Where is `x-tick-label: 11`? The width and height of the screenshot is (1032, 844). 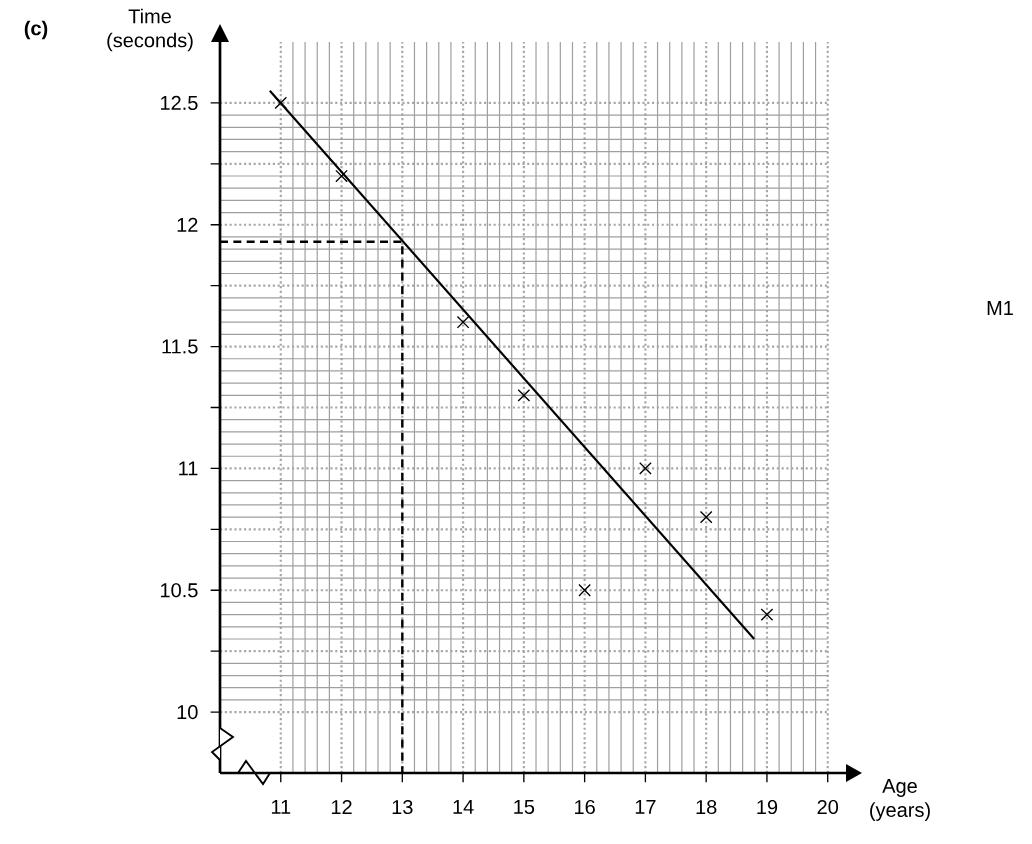
x-tick-label: 11 is located at coordinates (281, 806).